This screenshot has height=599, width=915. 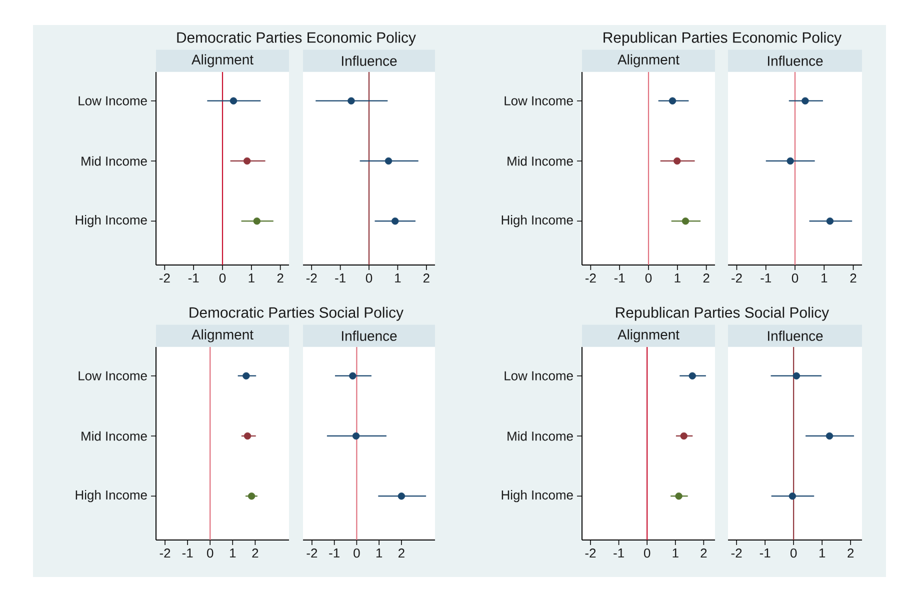 I want to click on chart-title: Democratic Parties Economic Policy, so click(x=296, y=39).